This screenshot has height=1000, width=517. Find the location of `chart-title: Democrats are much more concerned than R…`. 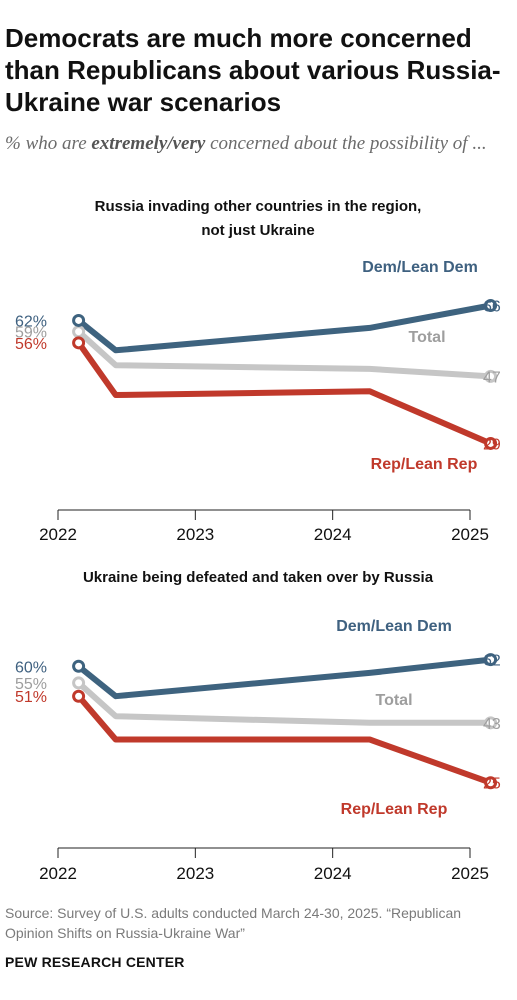

chart-title: Democrats are much more concerned than R… is located at coordinates (253, 70).